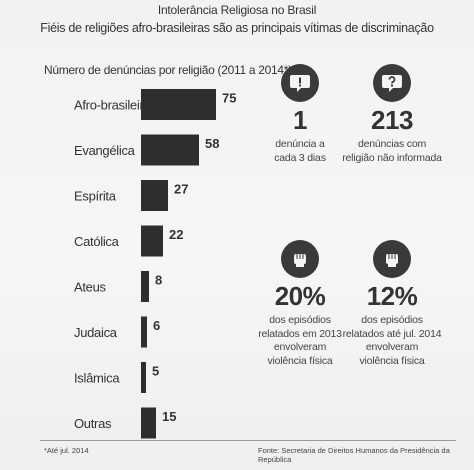 The height and width of the screenshot is (470, 474). I want to click on value-label: 22, so click(176, 234).